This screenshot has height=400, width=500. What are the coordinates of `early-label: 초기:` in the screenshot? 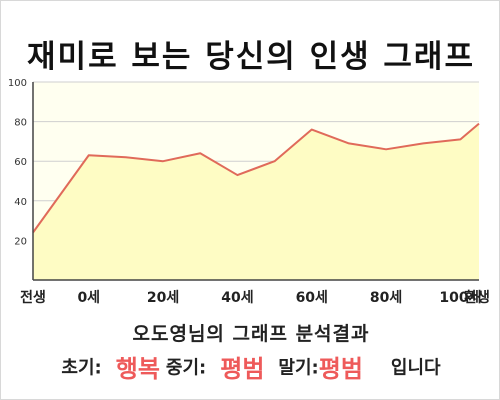 It's located at (81, 368).